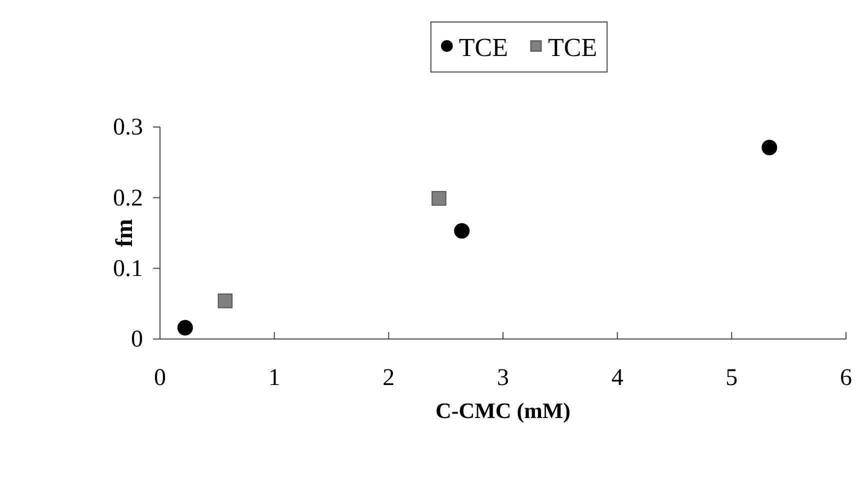  I want to click on x-tick-label: 6, so click(846, 378).